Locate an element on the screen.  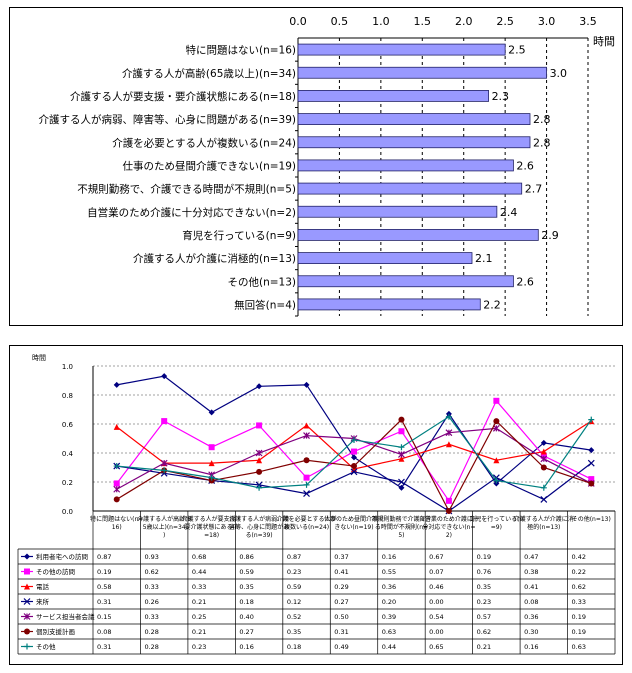
table-cell-value: 0.52 is located at coordinates (294, 617).